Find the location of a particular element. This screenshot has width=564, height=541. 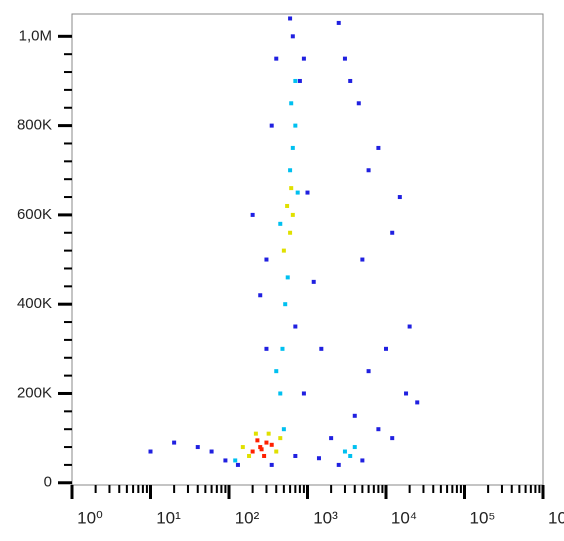

x-tick-label: 10⁵ is located at coordinates (483, 517).